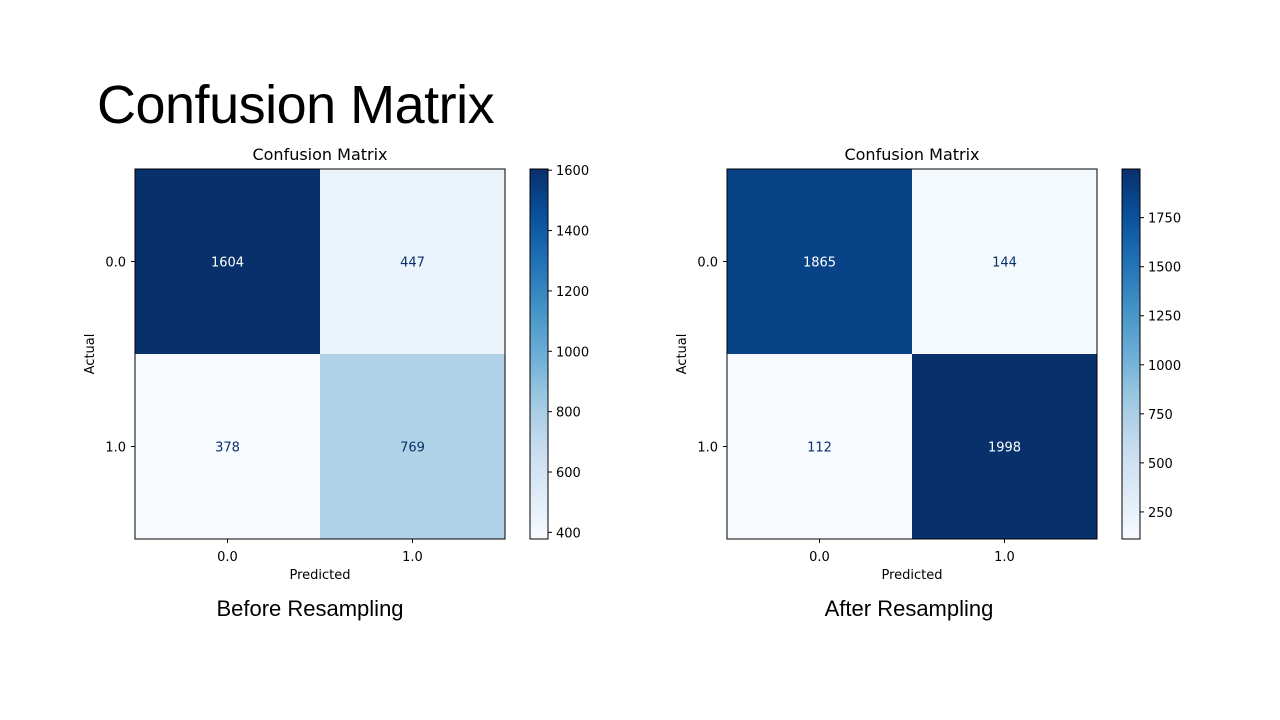 This screenshot has height=720, width=1280. I want to click on after-colorbar-tick-label-0: 250, so click(1160, 513).